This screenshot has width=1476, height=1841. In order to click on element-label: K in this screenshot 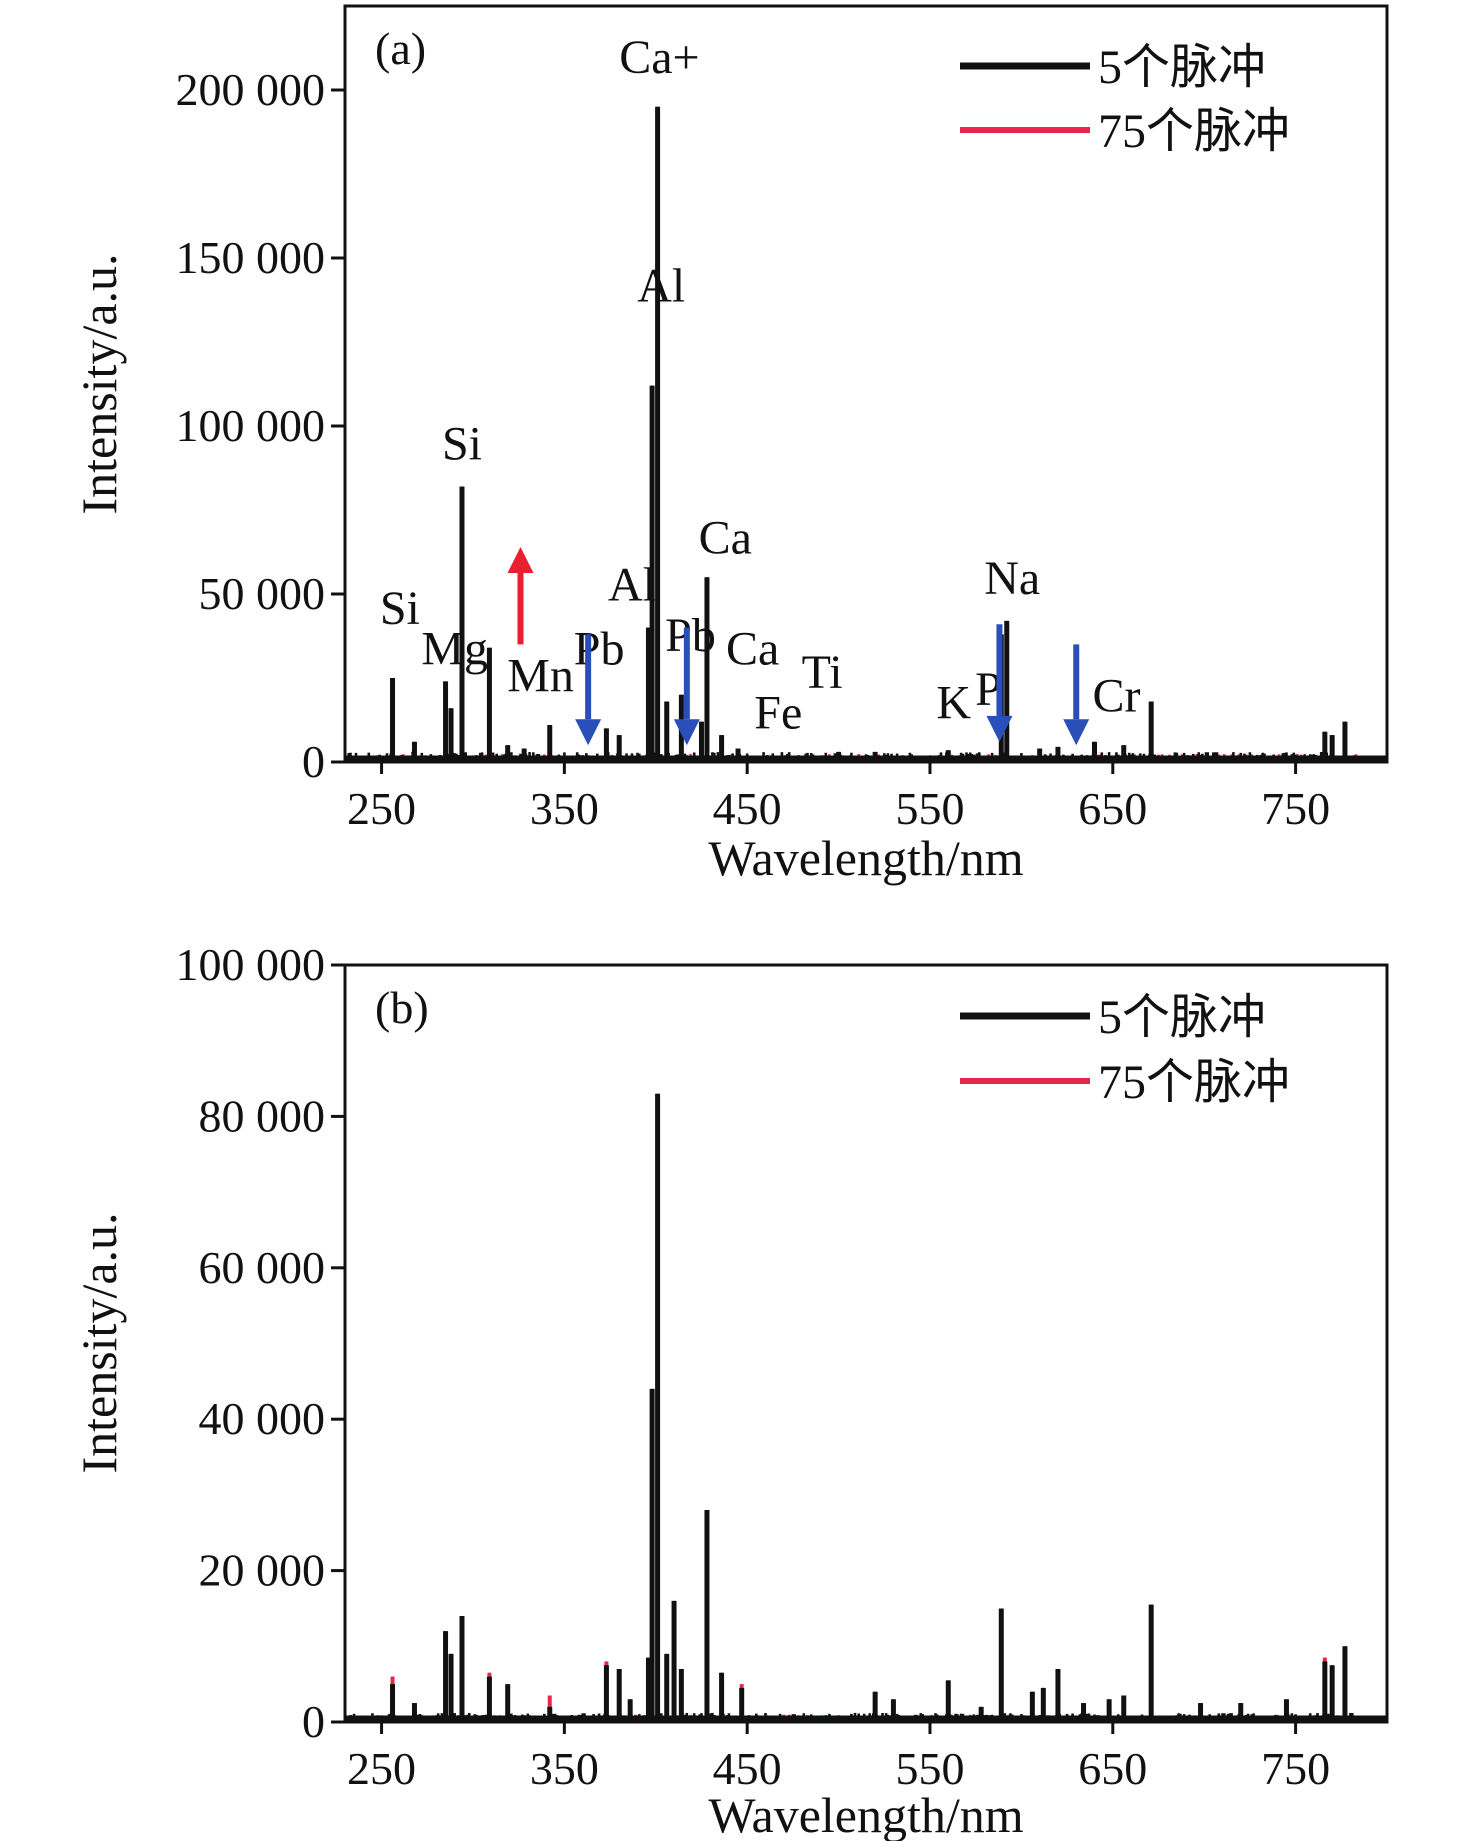, I will do `click(953, 702)`.